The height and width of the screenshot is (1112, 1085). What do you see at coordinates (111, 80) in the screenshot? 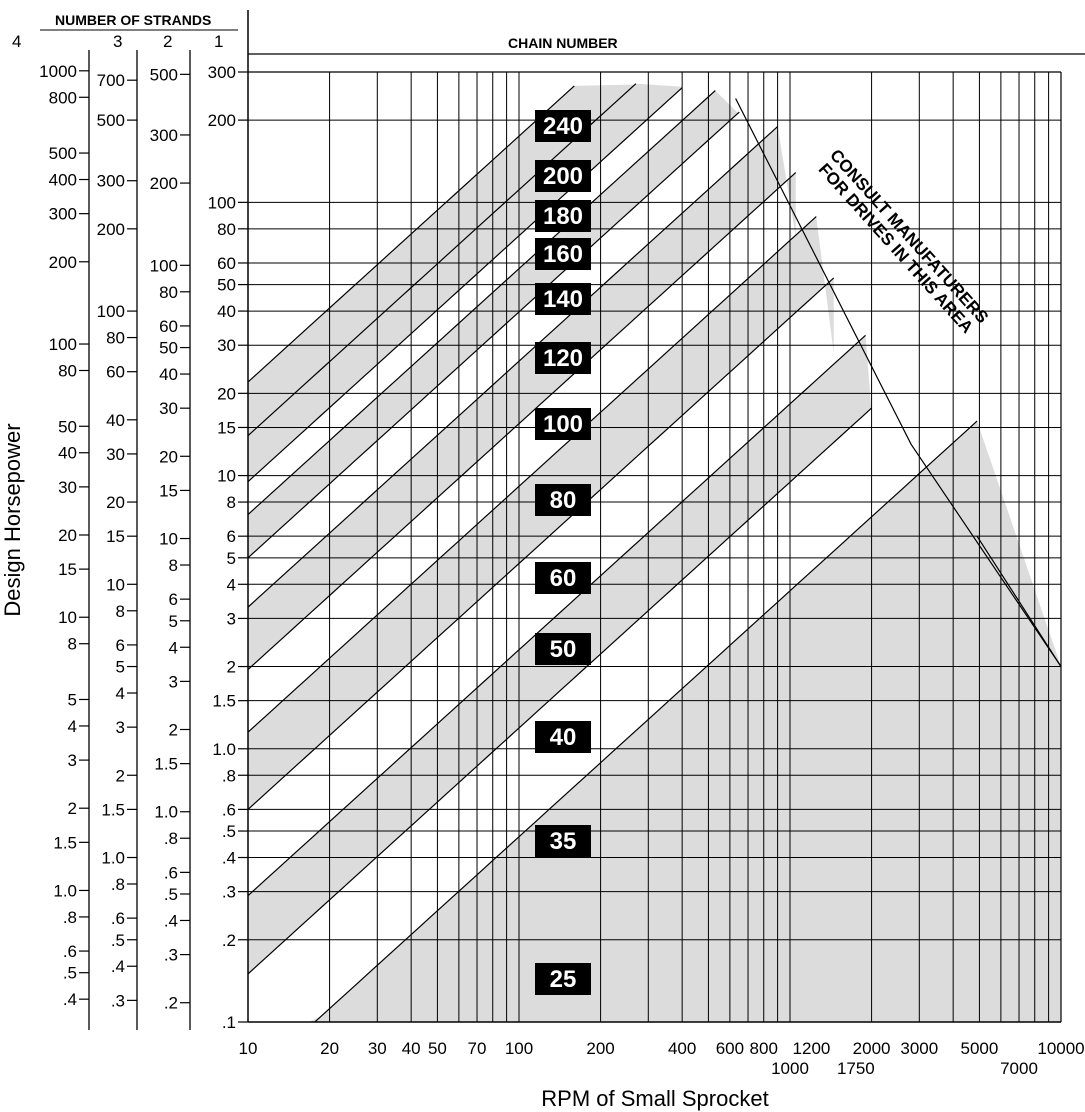
I see `strand-tick-label: 700` at bounding box center [111, 80].